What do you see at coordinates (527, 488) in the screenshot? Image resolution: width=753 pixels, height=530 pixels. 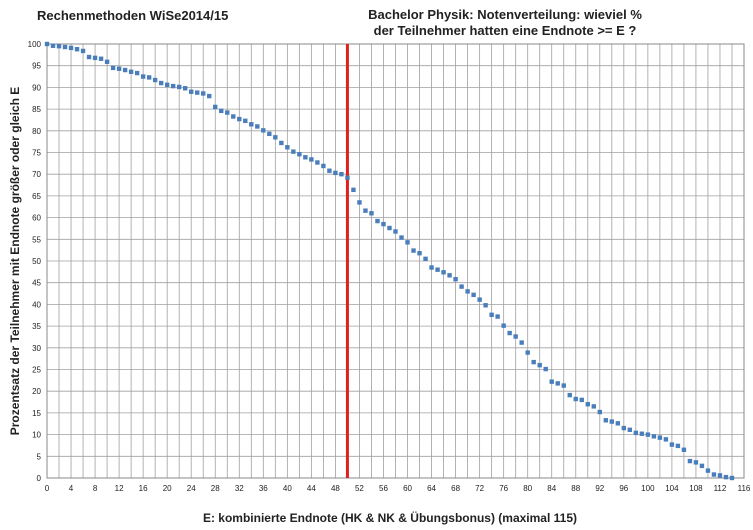 I see `x-tick-label: 80` at bounding box center [527, 488].